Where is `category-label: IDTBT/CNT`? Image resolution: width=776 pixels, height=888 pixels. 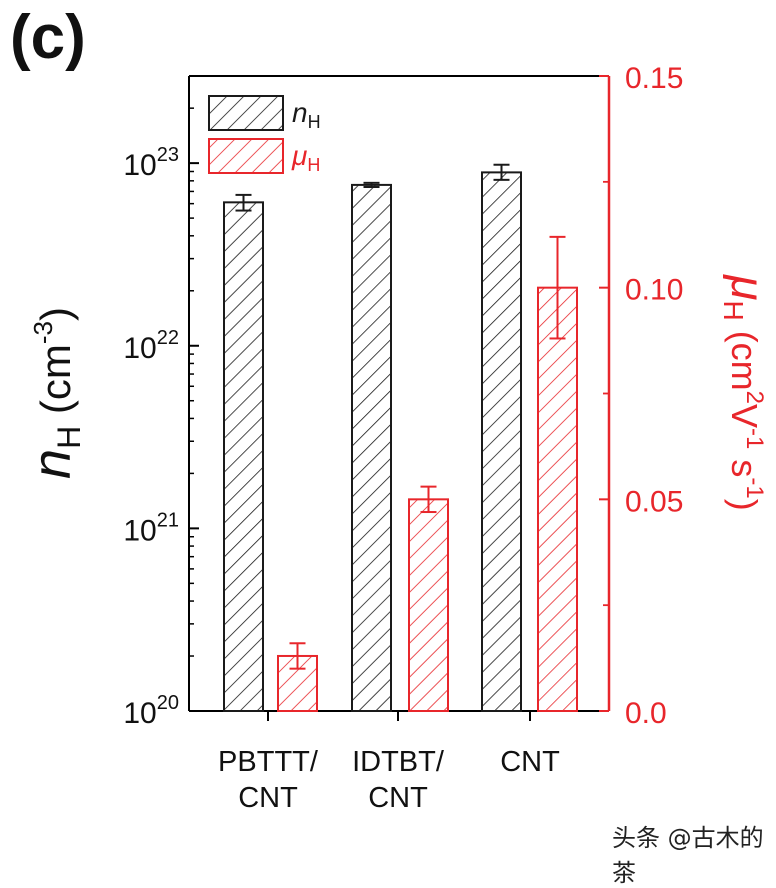 category-label: IDTBT/CNT is located at coordinates (398, 780).